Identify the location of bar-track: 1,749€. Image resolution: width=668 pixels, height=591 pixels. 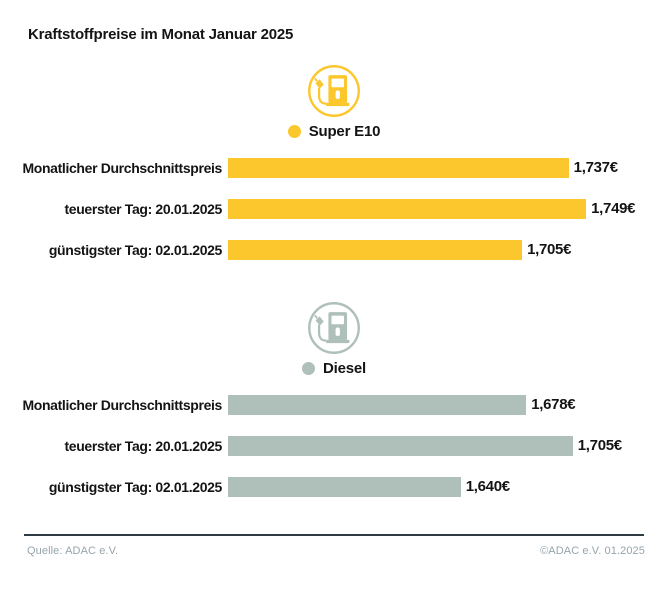
(434, 208).